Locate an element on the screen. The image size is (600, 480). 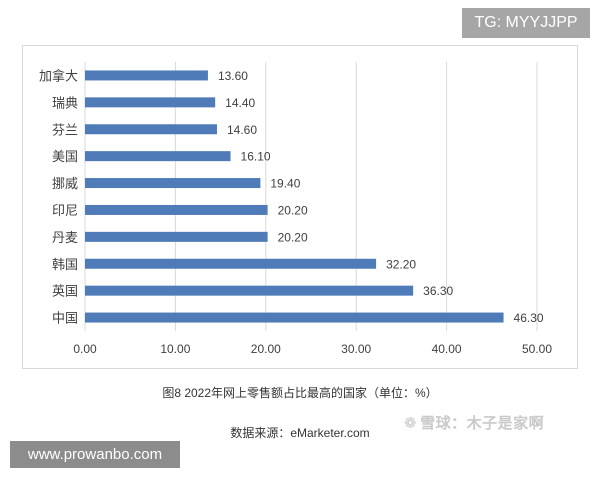
chart-caption: 图8 2022年网上零售额占比最高的国家（单位：%） is located at coordinates (300, 393).